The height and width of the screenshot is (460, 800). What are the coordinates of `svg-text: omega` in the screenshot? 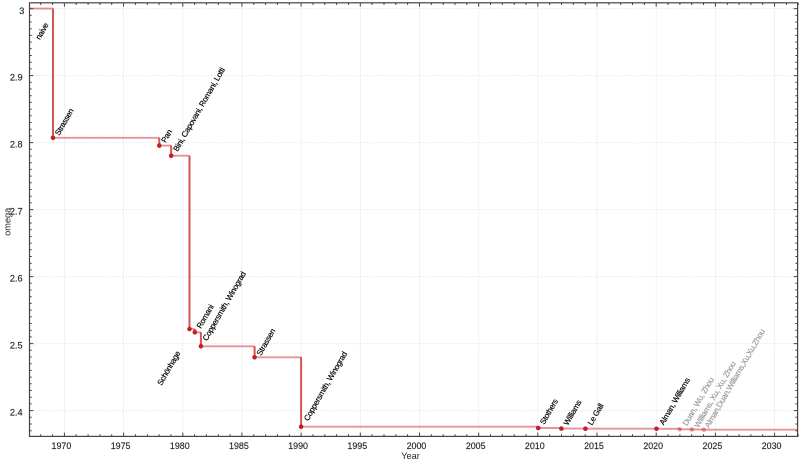 It's located at (8, 221).